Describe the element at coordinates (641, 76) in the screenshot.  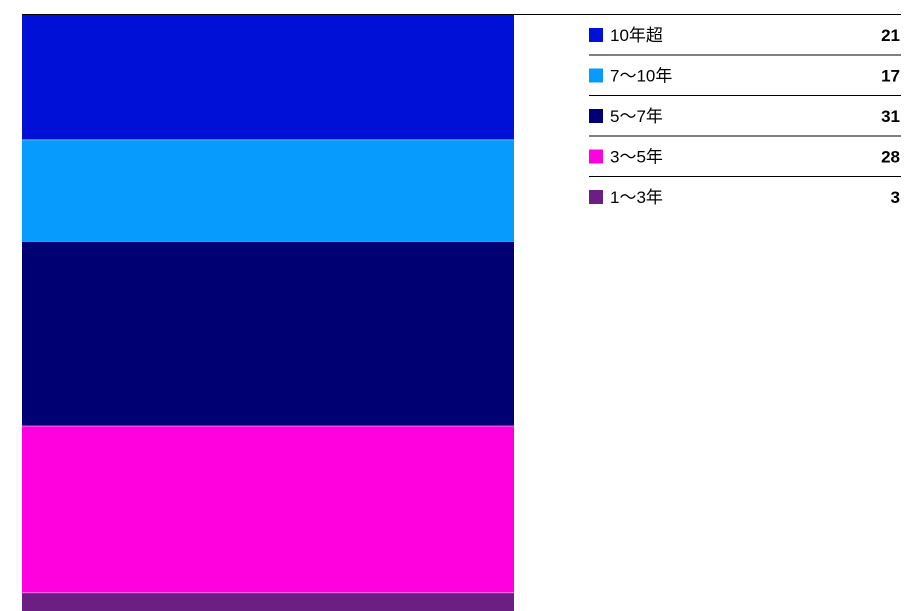
I see `legend-label: 7〜10年` at that location.